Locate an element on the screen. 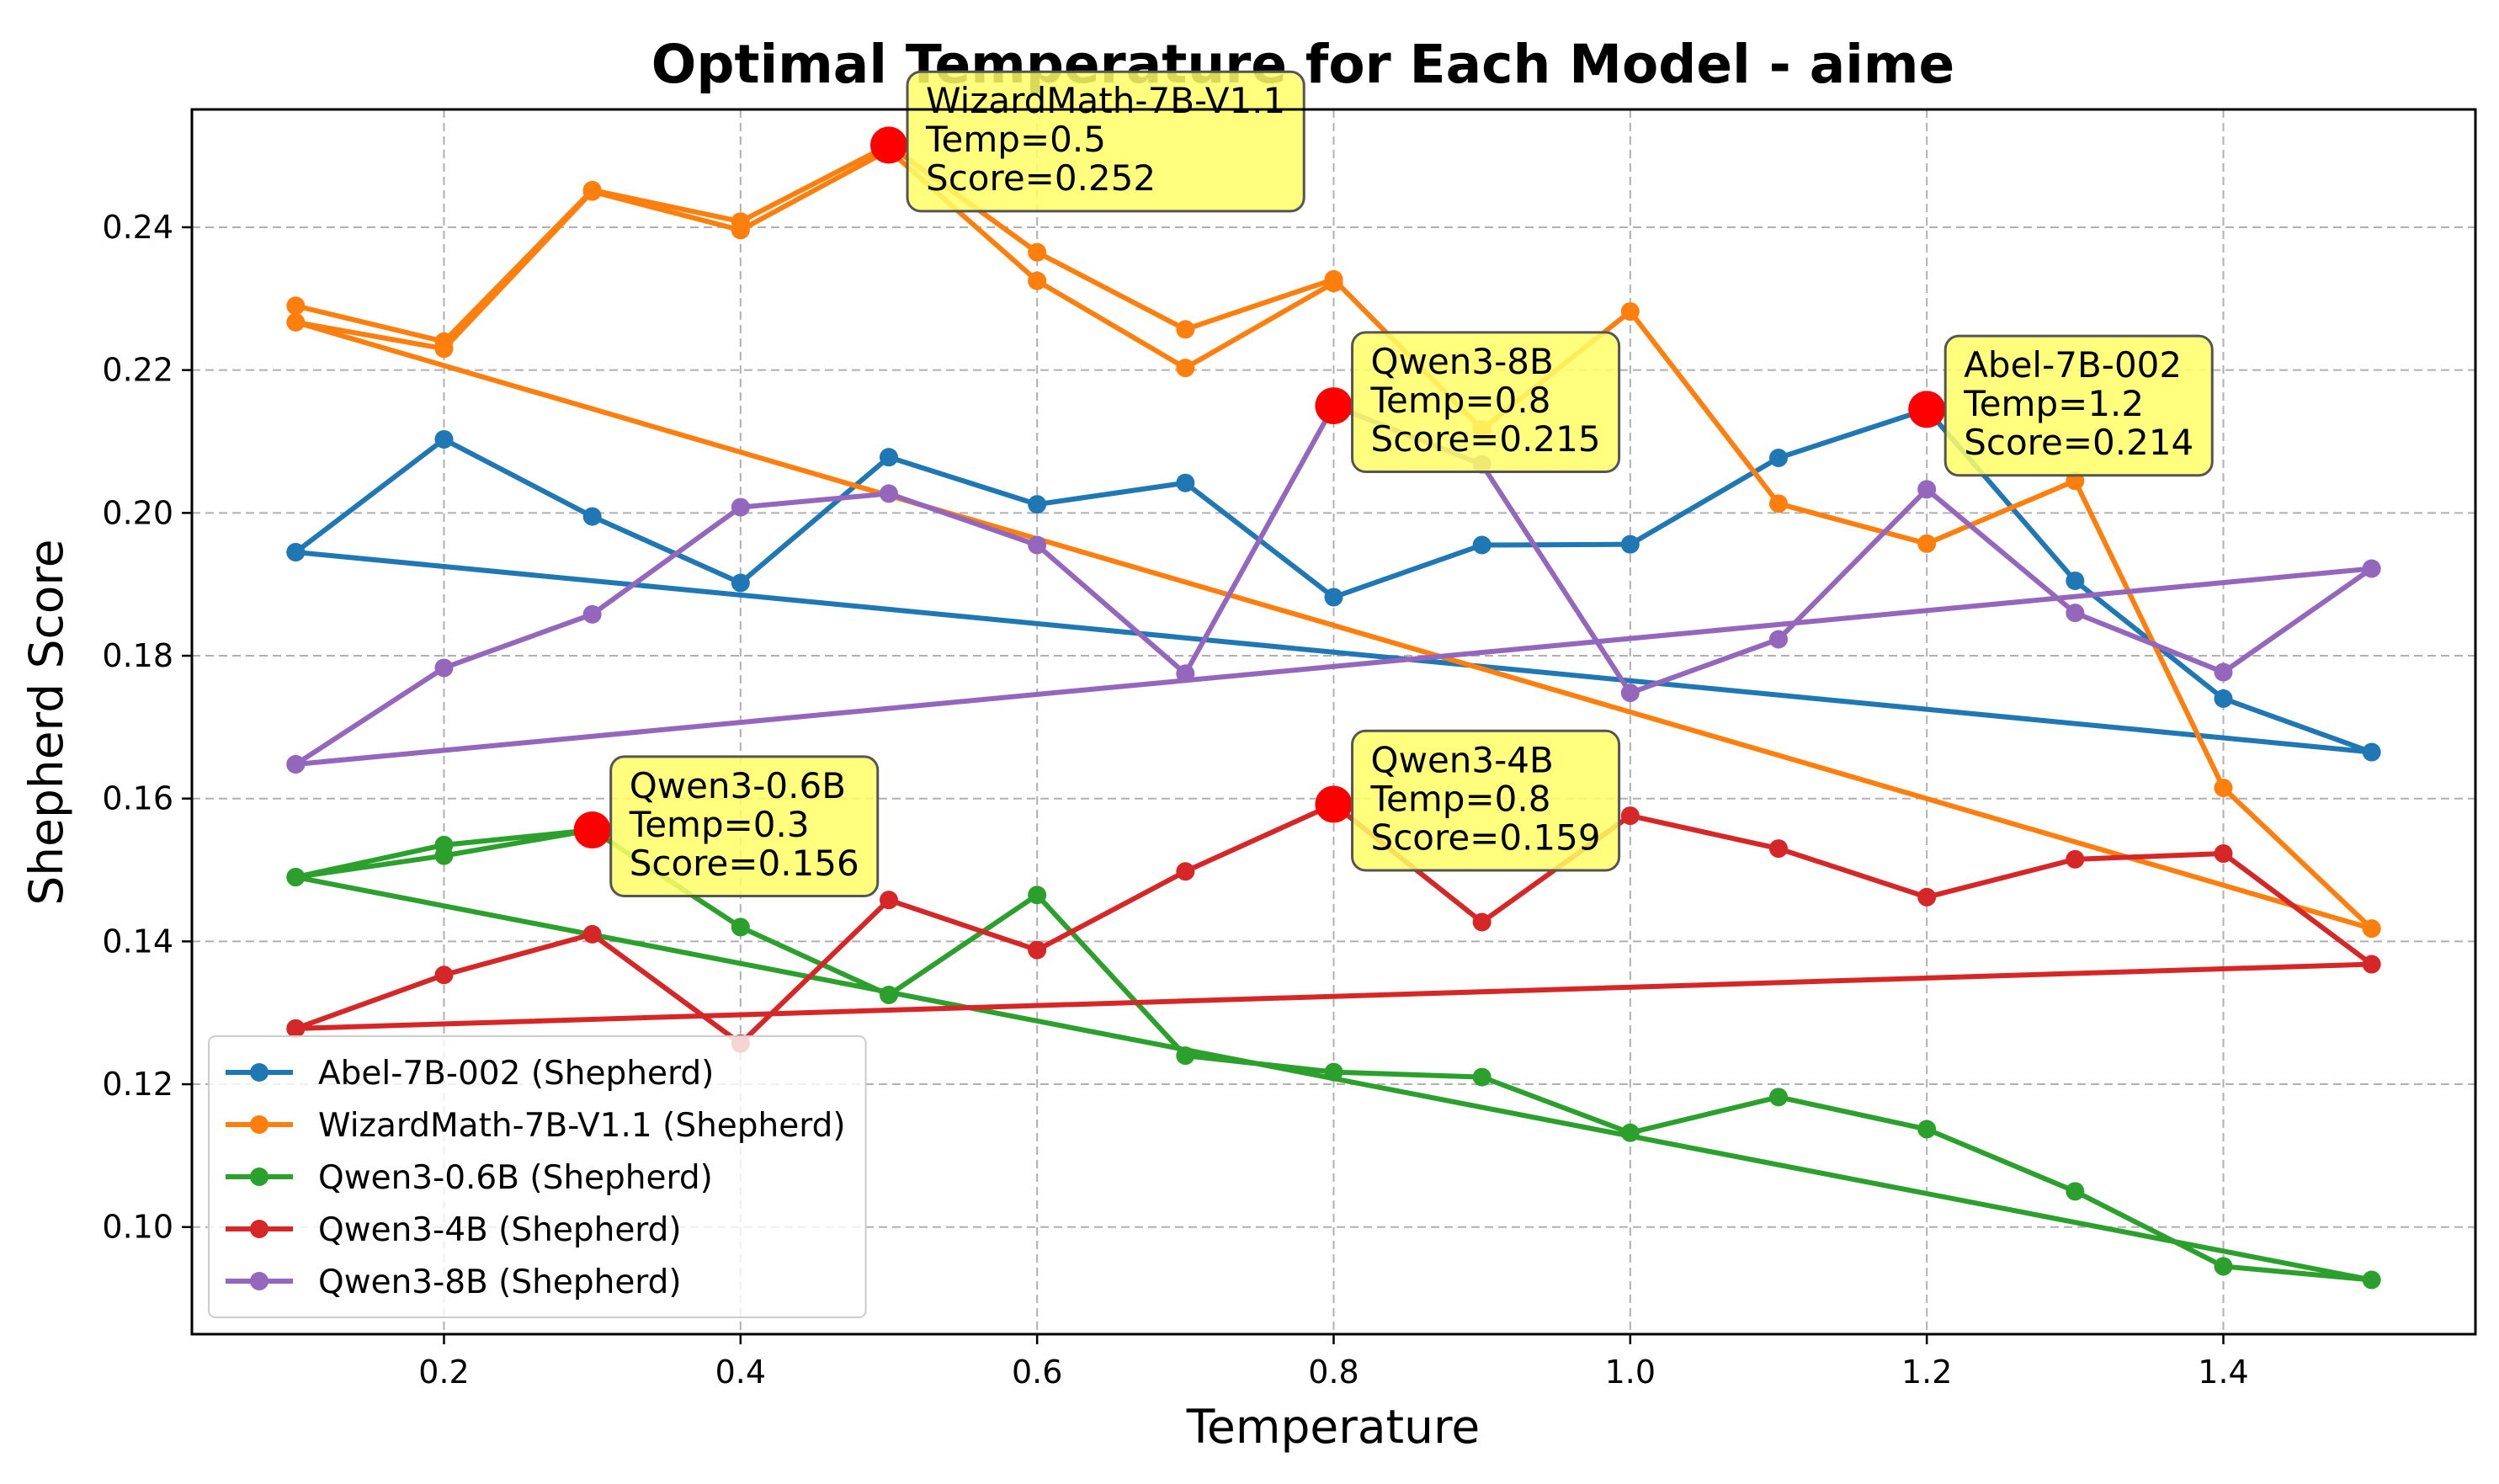  annotation-text: Qwen3-8B is located at coordinates (1462, 361).